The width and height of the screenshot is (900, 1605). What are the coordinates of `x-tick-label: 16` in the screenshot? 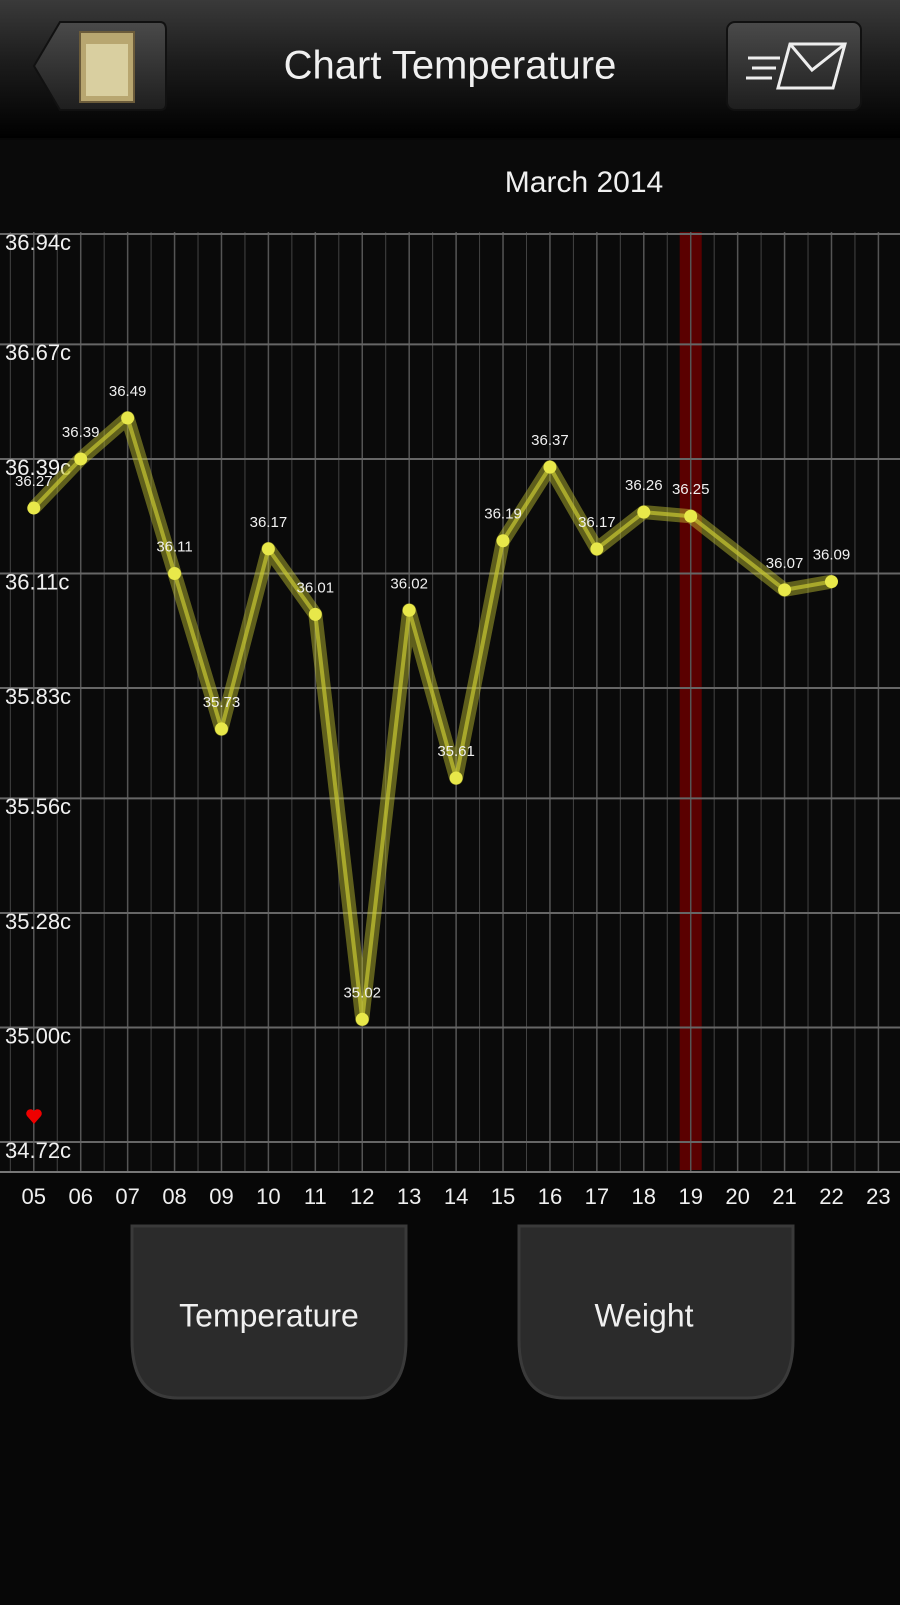 It's located at (550, 1196).